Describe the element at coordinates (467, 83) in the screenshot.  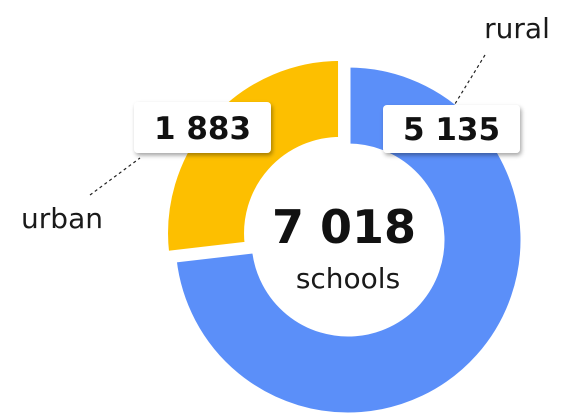
I see `rural-leader-line` at that location.